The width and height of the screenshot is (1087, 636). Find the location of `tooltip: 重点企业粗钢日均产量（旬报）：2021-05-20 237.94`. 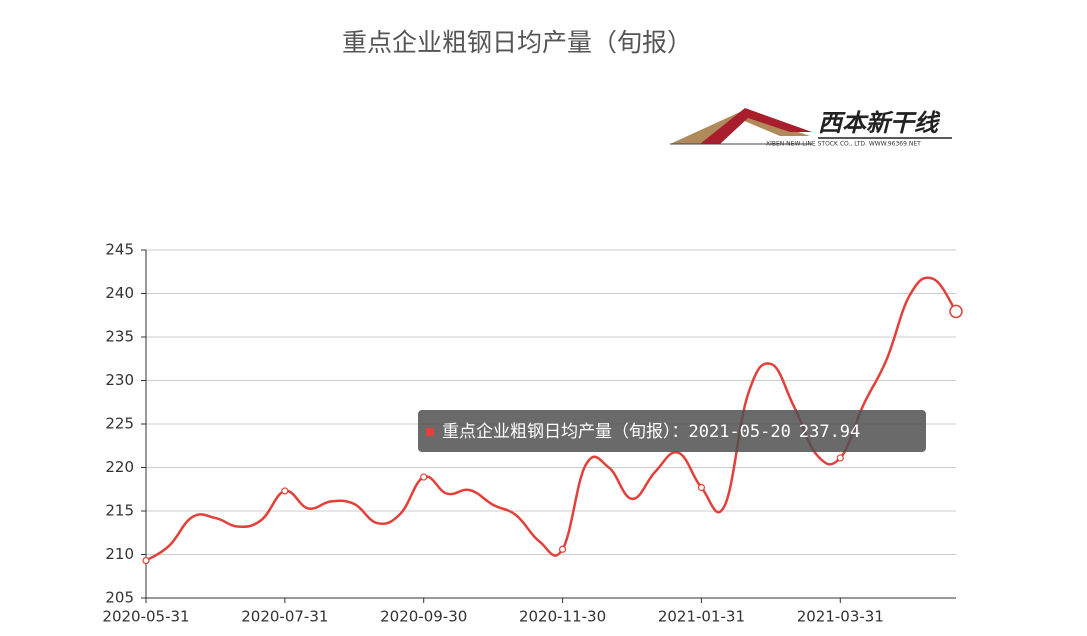

tooltip: 重点企业粗钢日均产量（旬报）：2021-05-20 237.94 is located at coordinates (672, 431).